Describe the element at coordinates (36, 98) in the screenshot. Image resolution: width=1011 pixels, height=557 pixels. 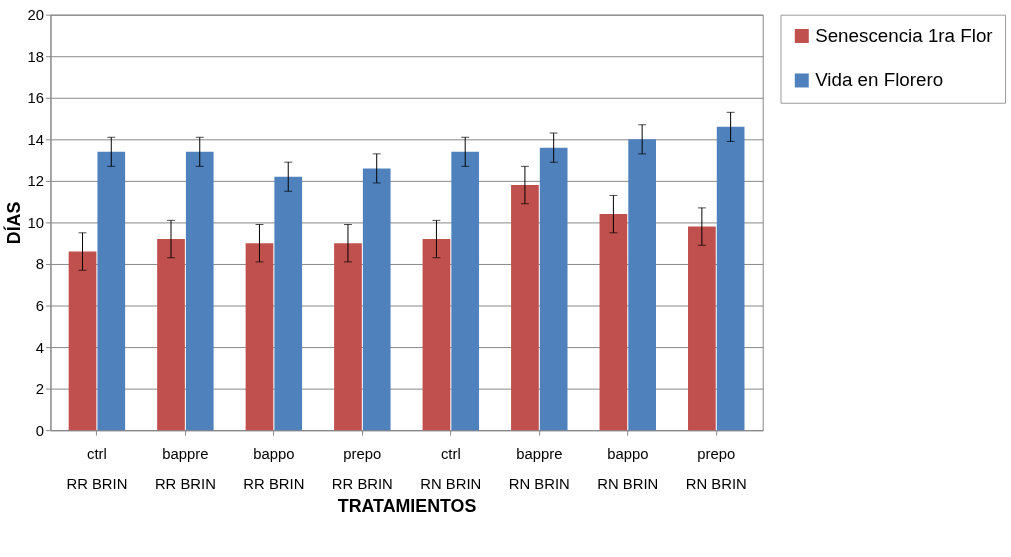
I see `y-tick-label: 16` at that location.